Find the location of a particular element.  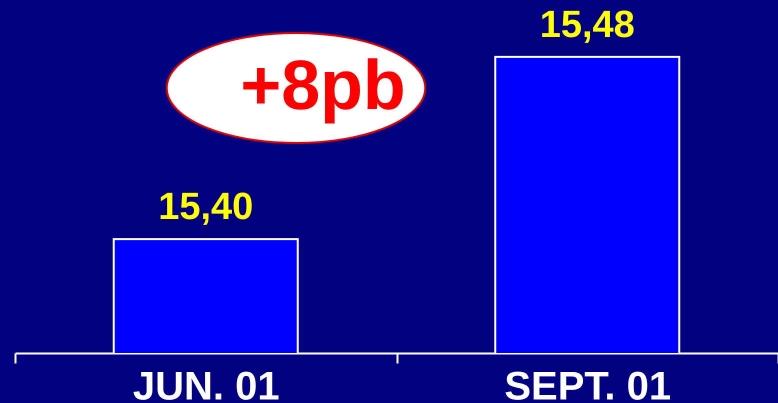

x-tick-label: SEPT. 01 is located at coordinates (588, 383).